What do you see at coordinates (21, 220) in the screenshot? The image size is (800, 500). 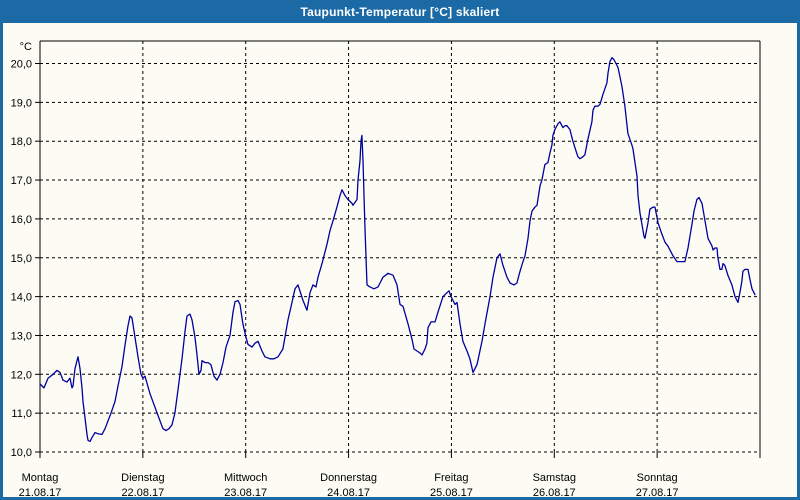 I see `y-tick-label: 16,0` at bounding box center [21, 220].